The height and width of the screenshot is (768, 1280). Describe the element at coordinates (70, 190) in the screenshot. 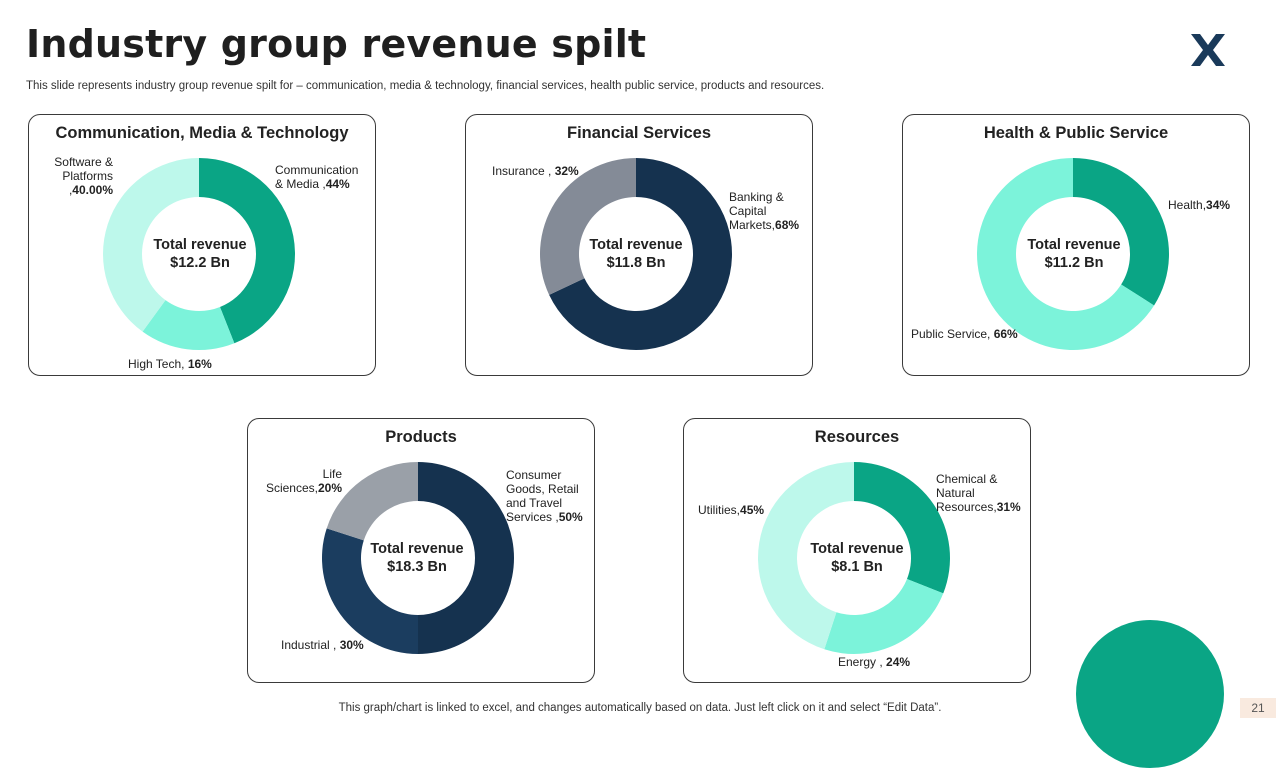

I see `slice-label-text: ,` at that location.